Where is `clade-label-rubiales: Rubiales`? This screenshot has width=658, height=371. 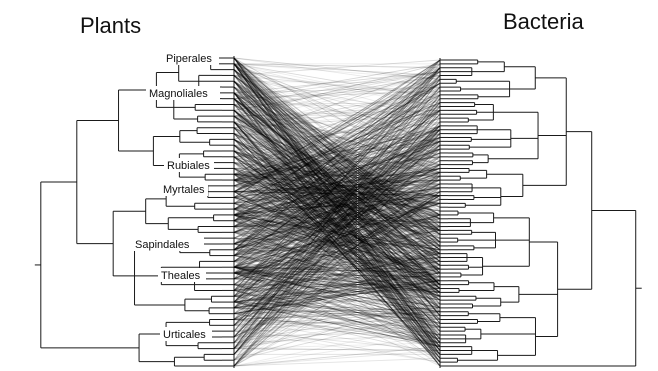
clade-label-rubiales: Rubiales is located at coordinates (188, 166).